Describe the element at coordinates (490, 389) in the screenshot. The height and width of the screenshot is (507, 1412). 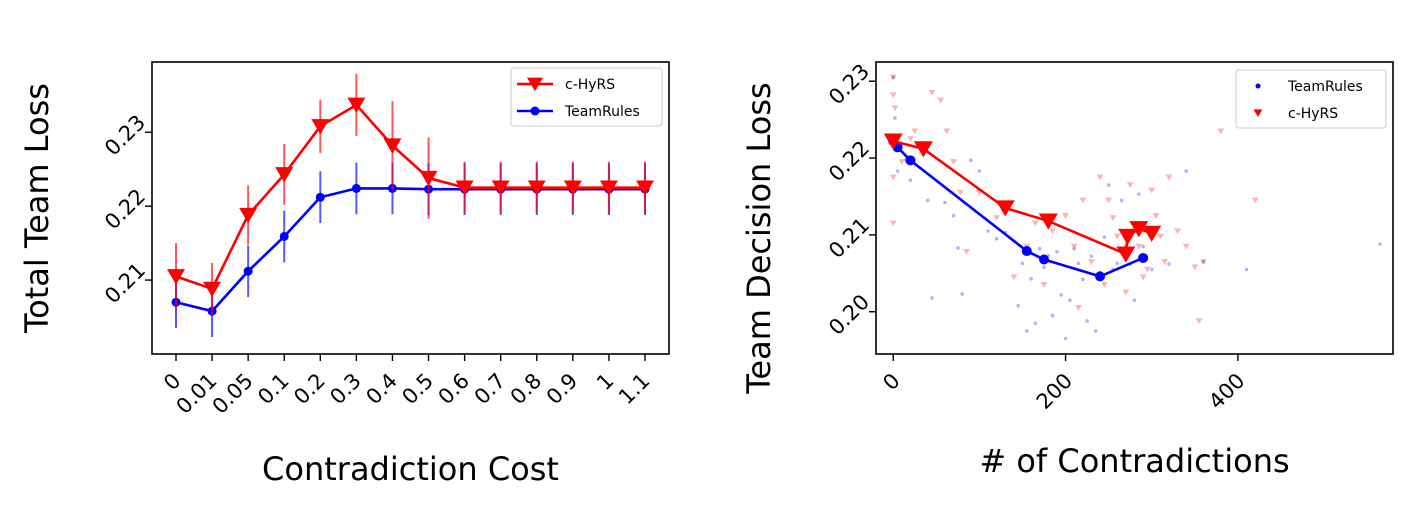
I see `x-tick-label: 0.7` at that location.